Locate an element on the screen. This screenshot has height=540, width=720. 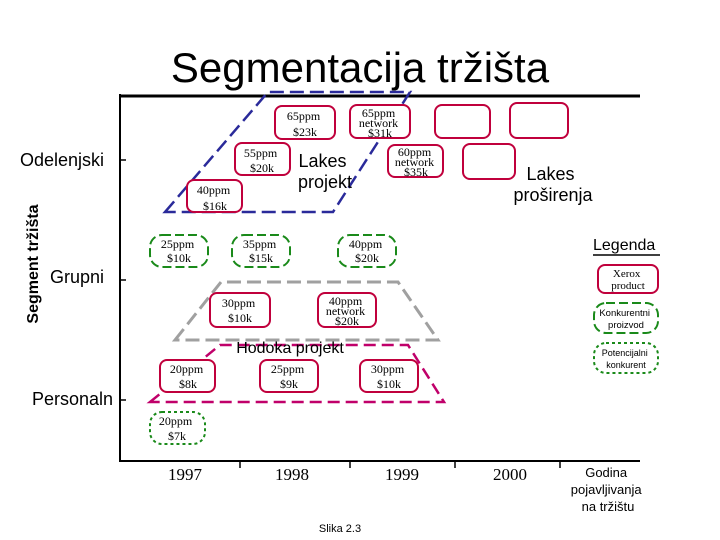
product-label: 35ppm $15k is located at coordinates (261, 251).